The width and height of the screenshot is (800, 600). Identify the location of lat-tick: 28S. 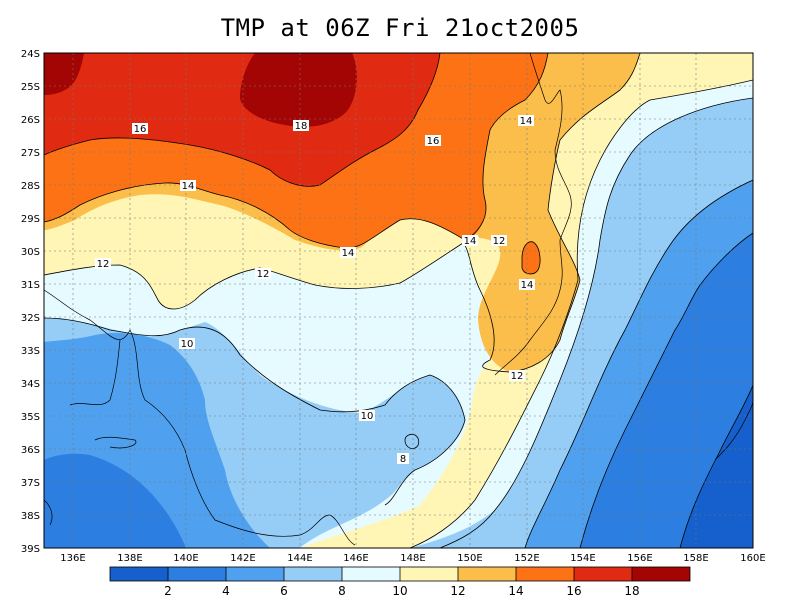
(30, 186).